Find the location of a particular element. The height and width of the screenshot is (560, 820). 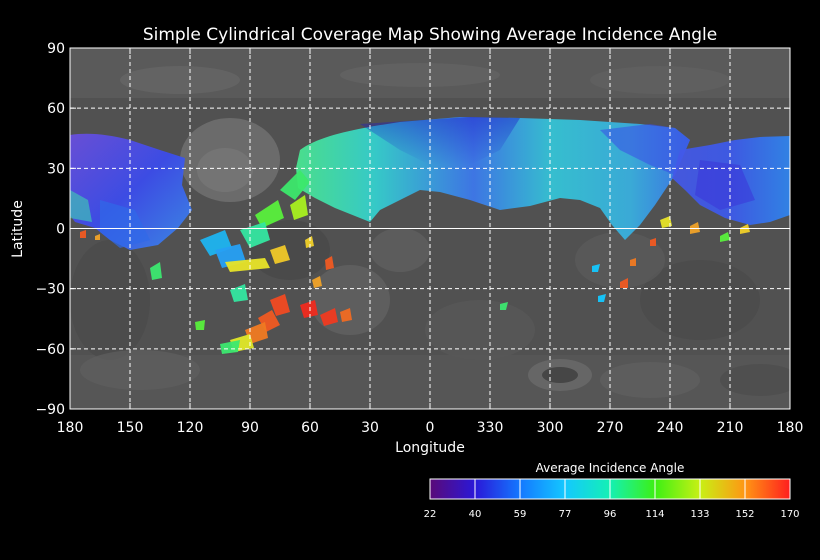

colorbar-tick-label: 114 is located at coordinates (654, 514).